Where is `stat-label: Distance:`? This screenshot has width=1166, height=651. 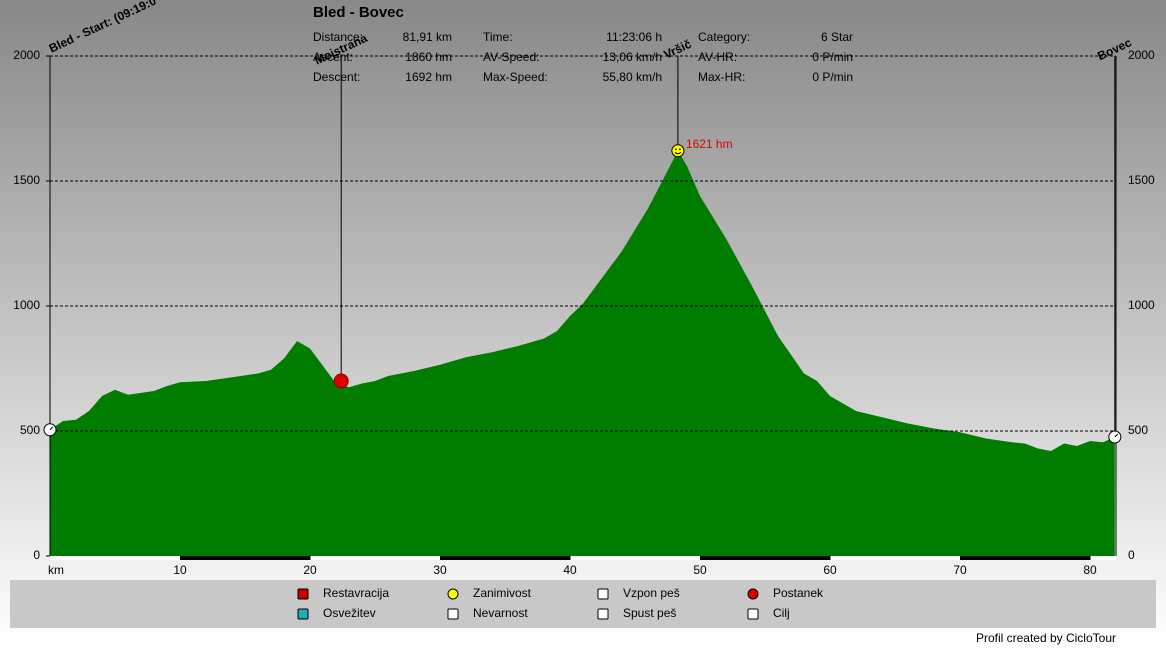
stat-label: Distance: is located at coordinates (338, 37).